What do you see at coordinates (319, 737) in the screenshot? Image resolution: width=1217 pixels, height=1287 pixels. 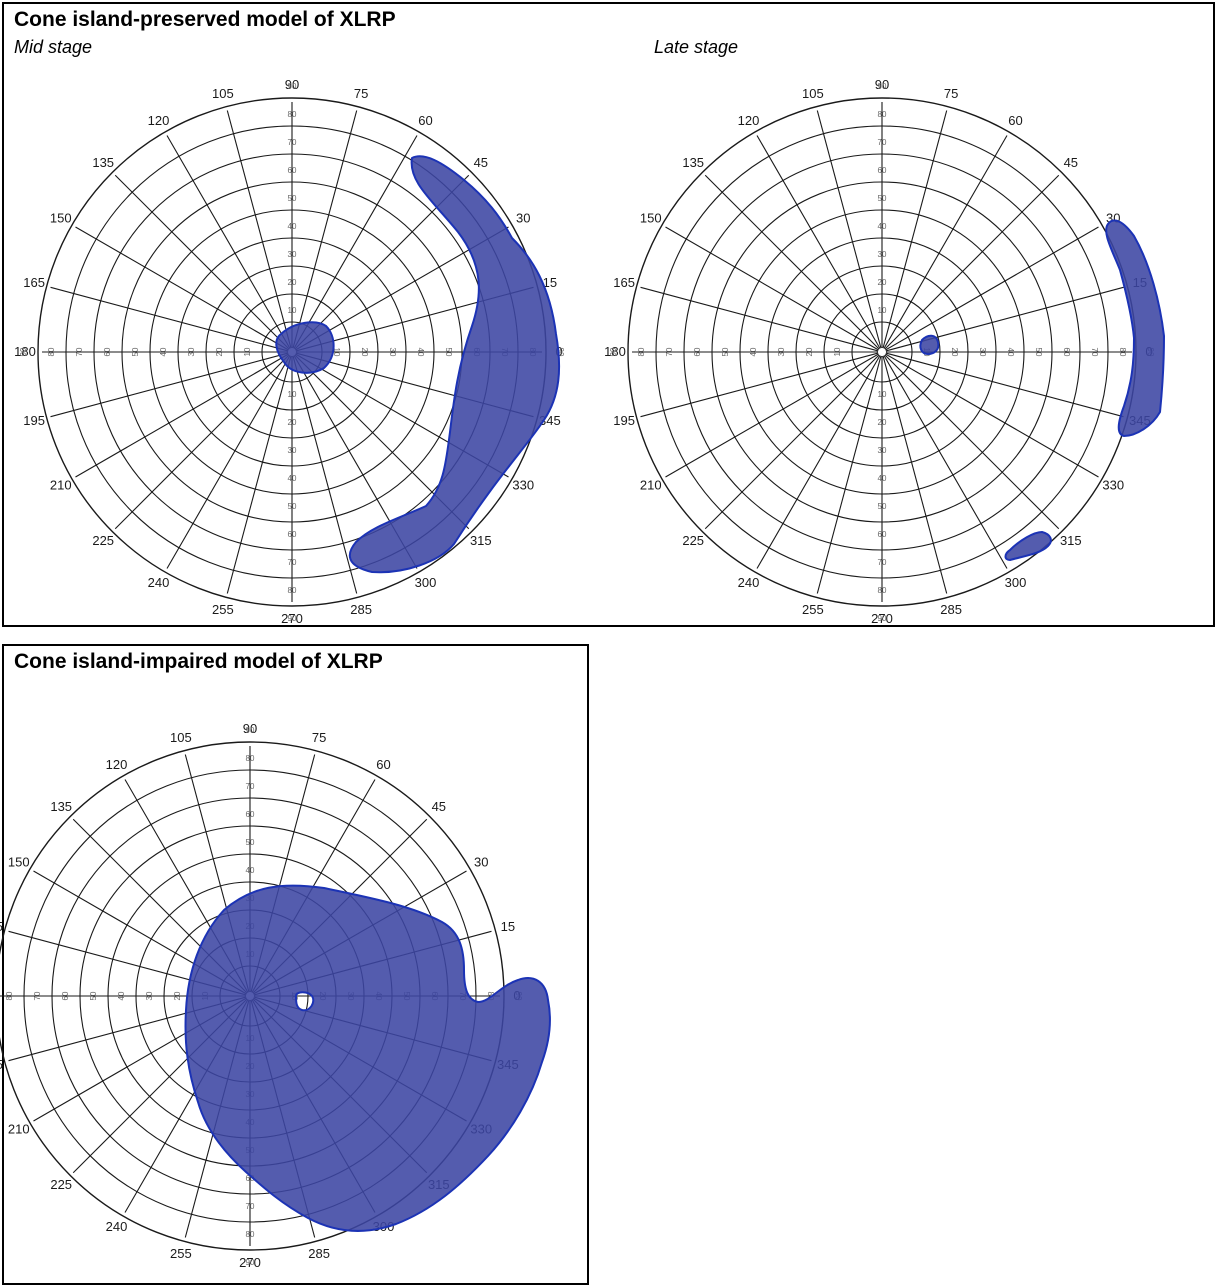 I see `angle-label: 75` at bounding box center [319, 737].